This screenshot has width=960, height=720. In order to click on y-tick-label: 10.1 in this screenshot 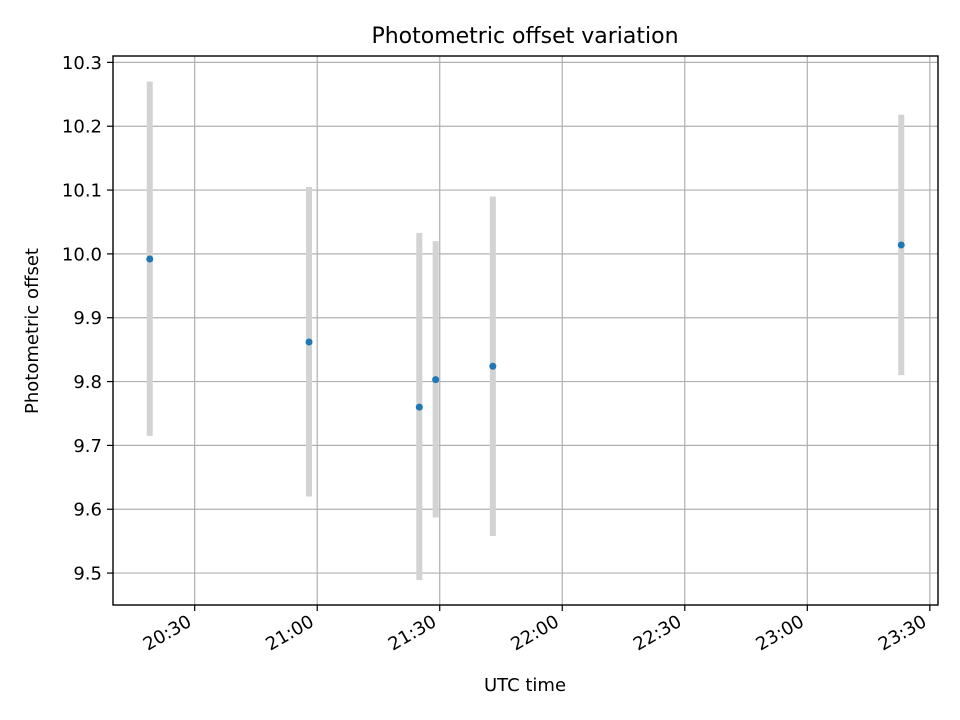, I will do `click(82, 191)`.